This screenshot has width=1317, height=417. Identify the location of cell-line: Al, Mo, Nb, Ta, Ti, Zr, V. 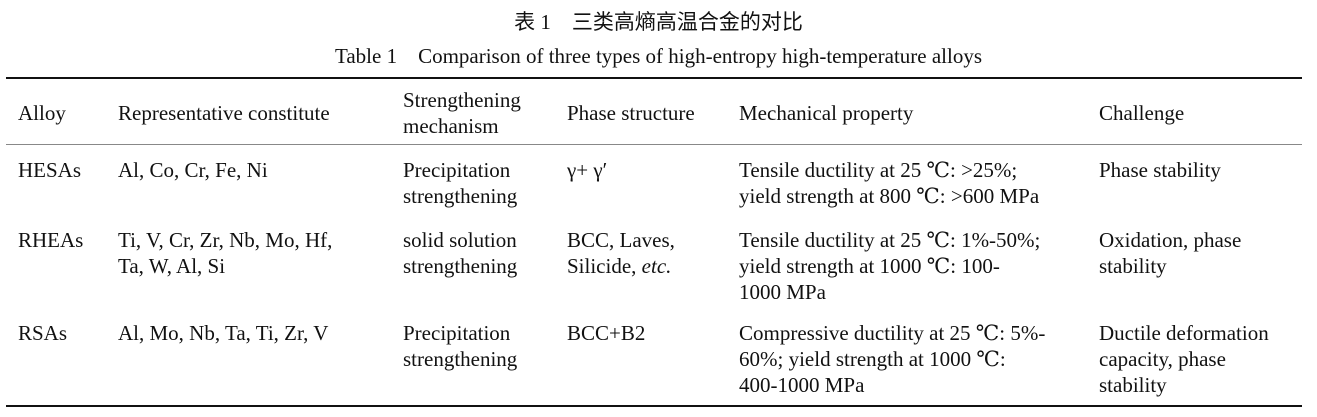
(223, 333).